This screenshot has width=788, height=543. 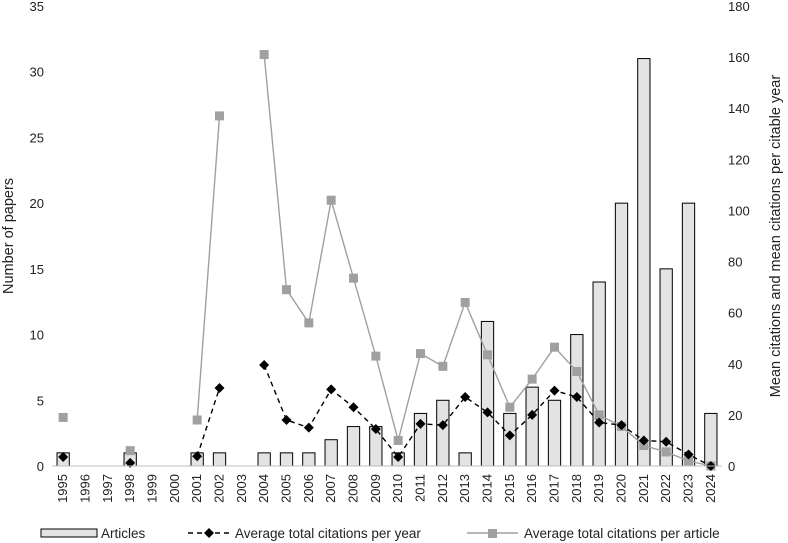 What do you see at coordinates (174, 488) in the screenshot?
I see `x-tick-label: 2000` at bounding box center [174, 488].